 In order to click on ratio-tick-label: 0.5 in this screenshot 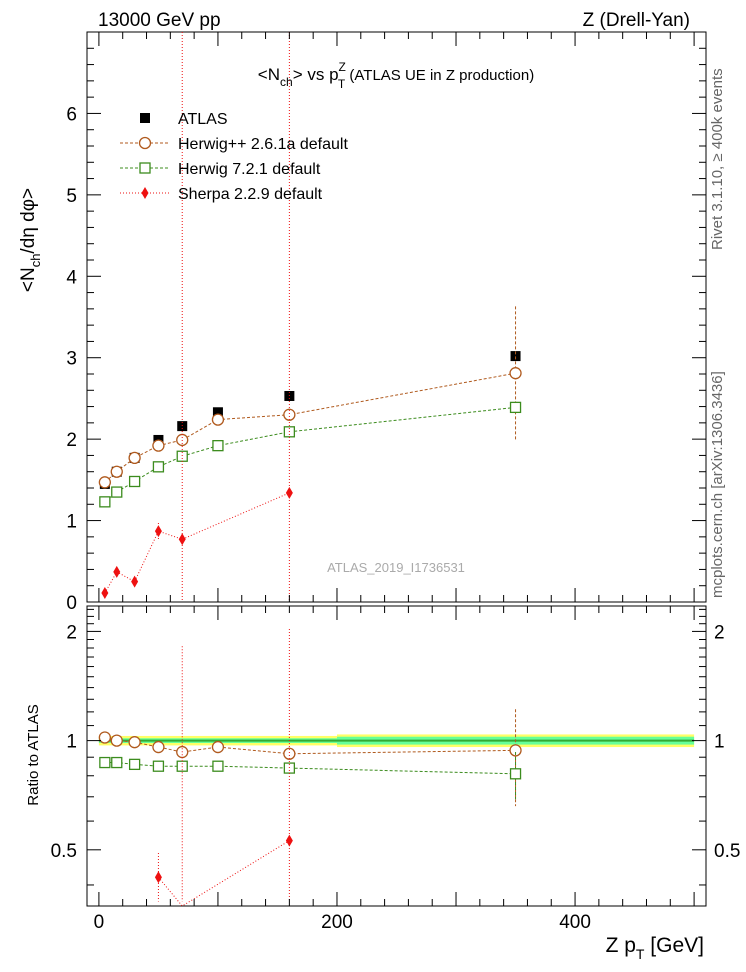, I will do `click(64, 851)`.